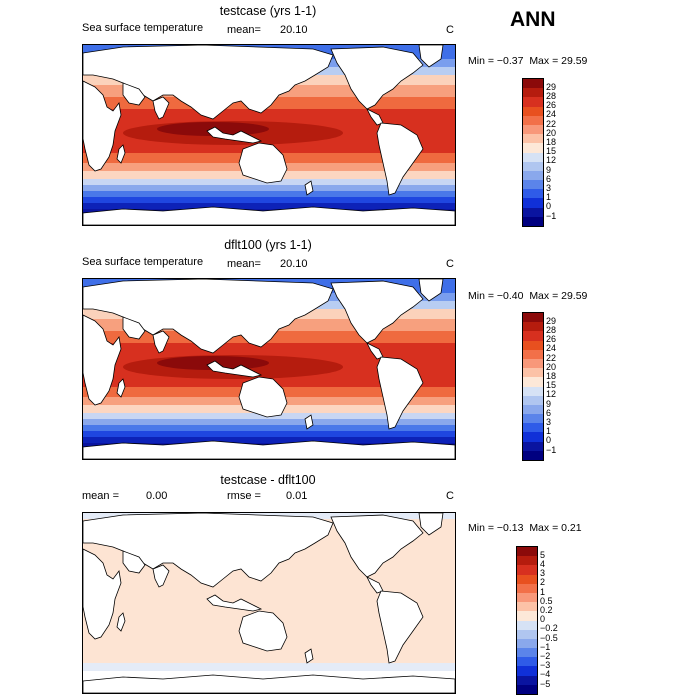  What do you see at coordinates (533, 19) in the screenshot?
I see `season-label: ANN` at bounding box center [533, 19].